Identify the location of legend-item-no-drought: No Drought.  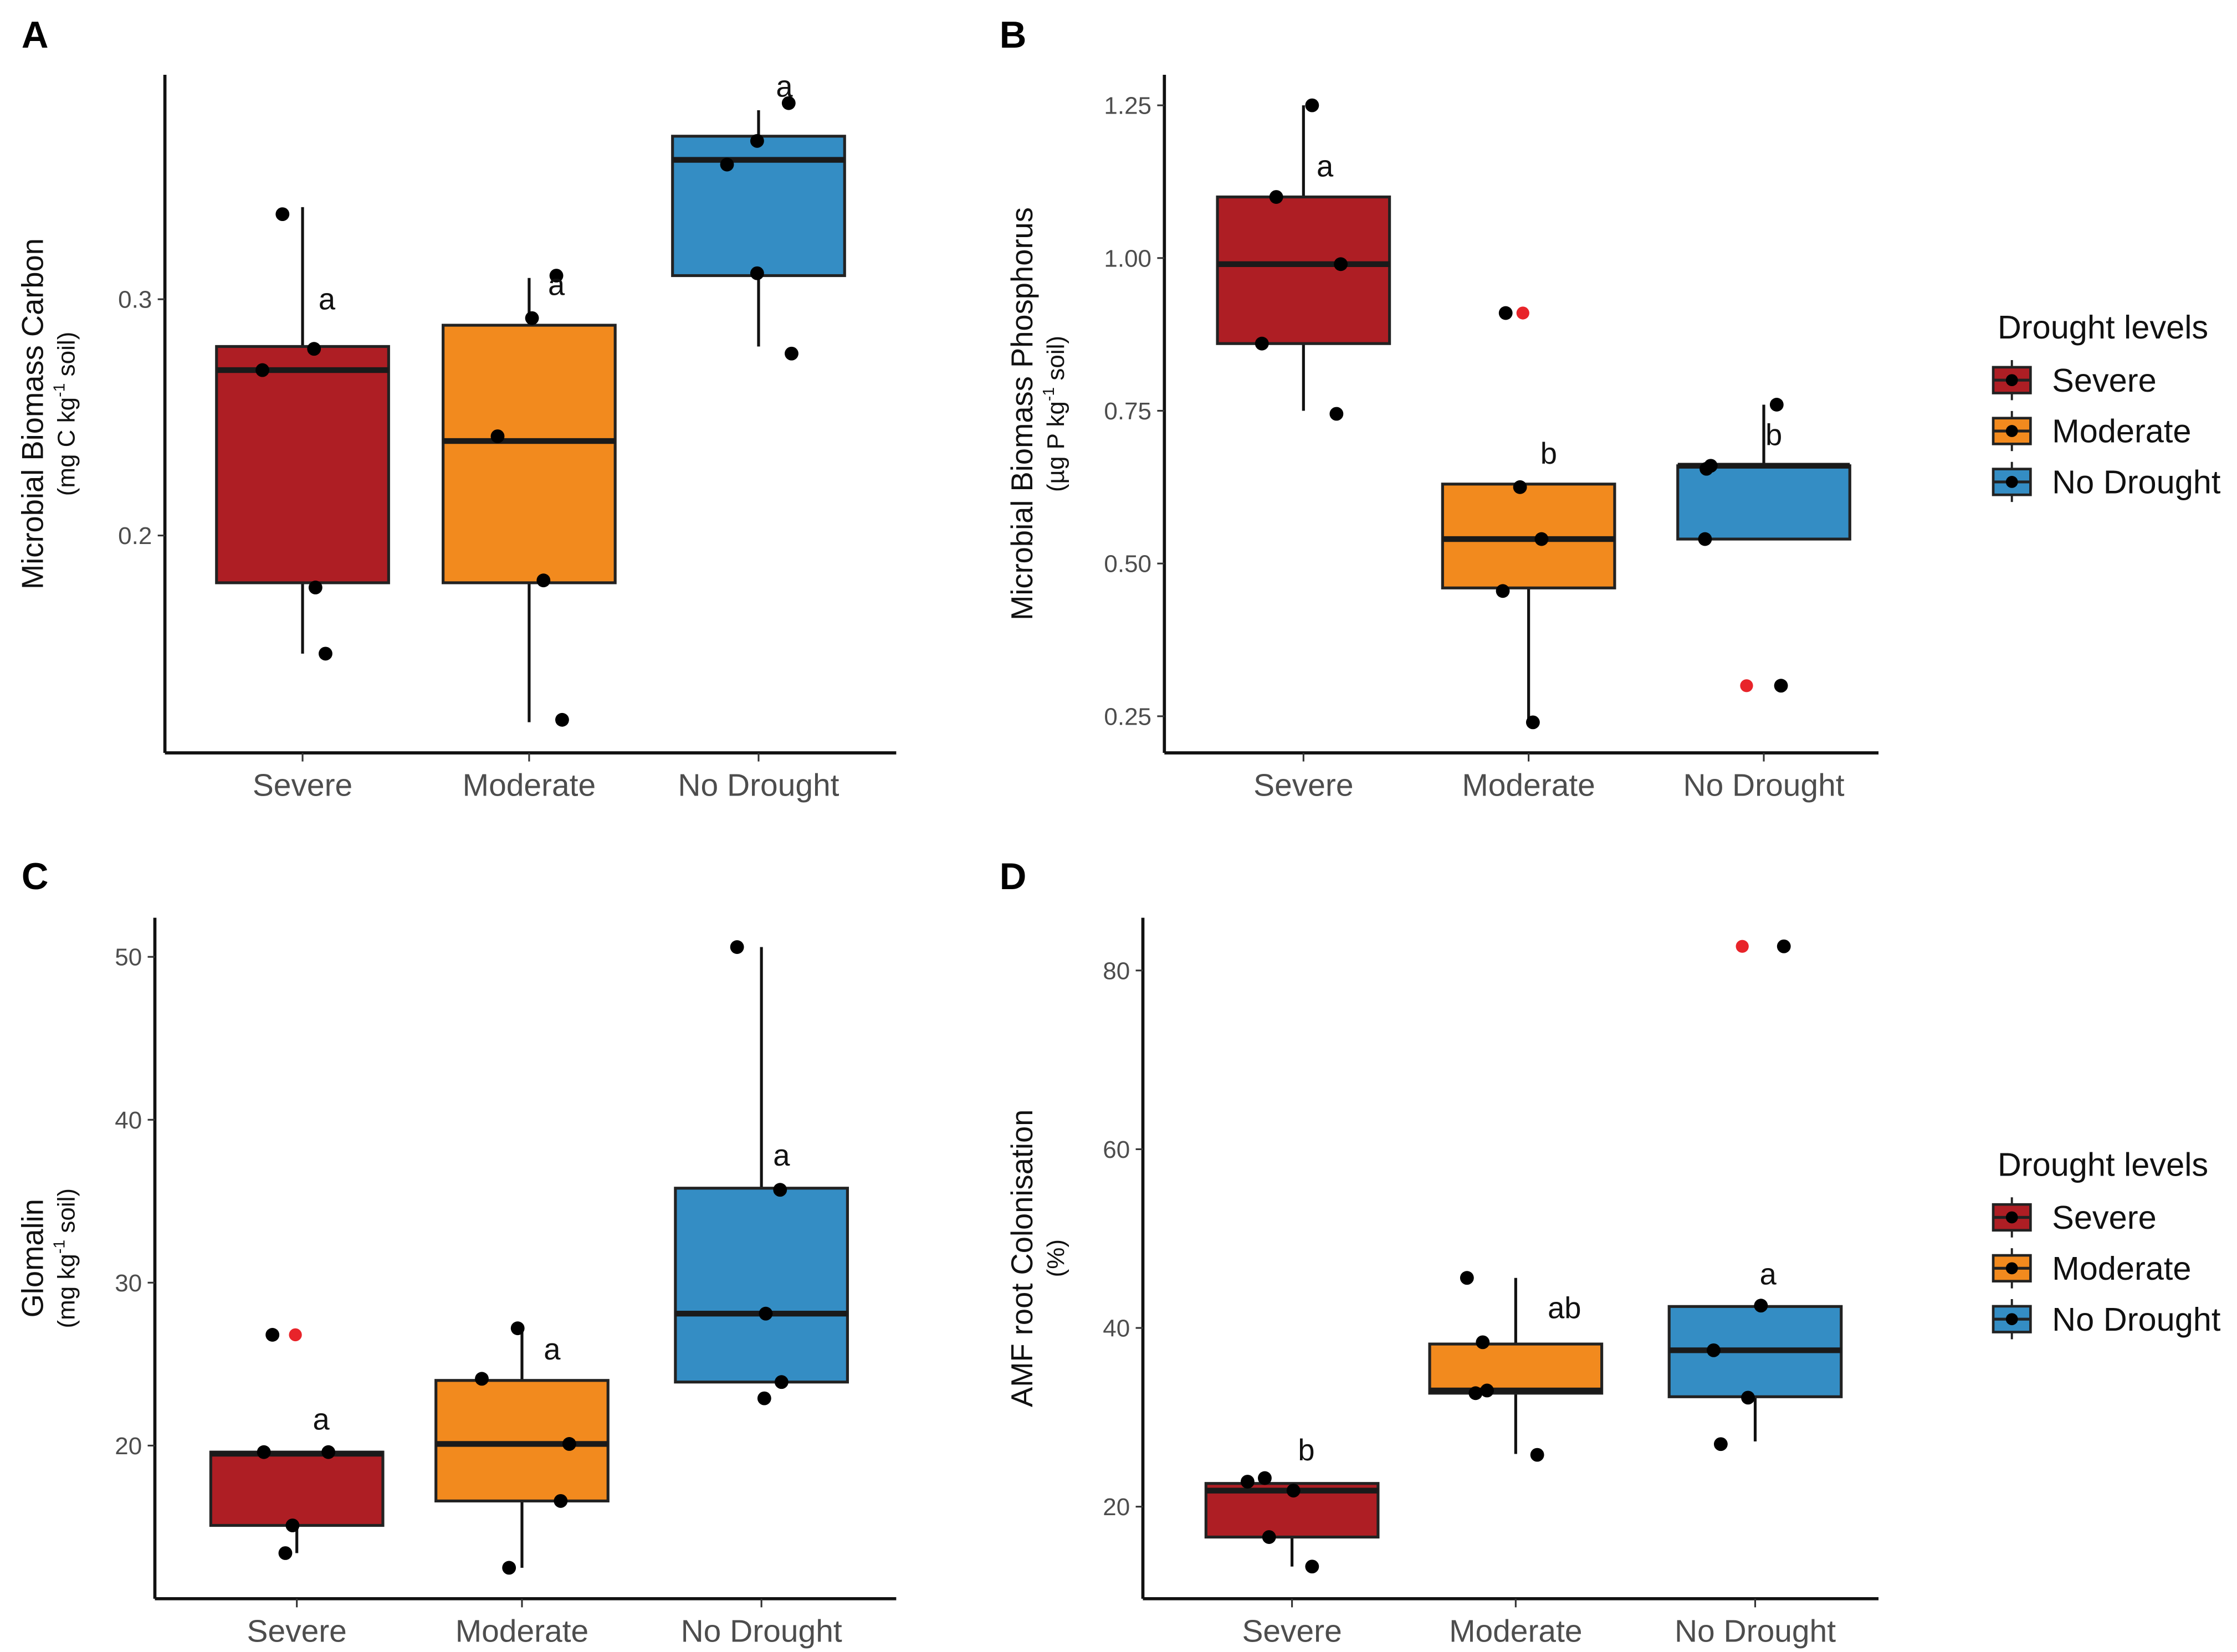
(2106, 481).